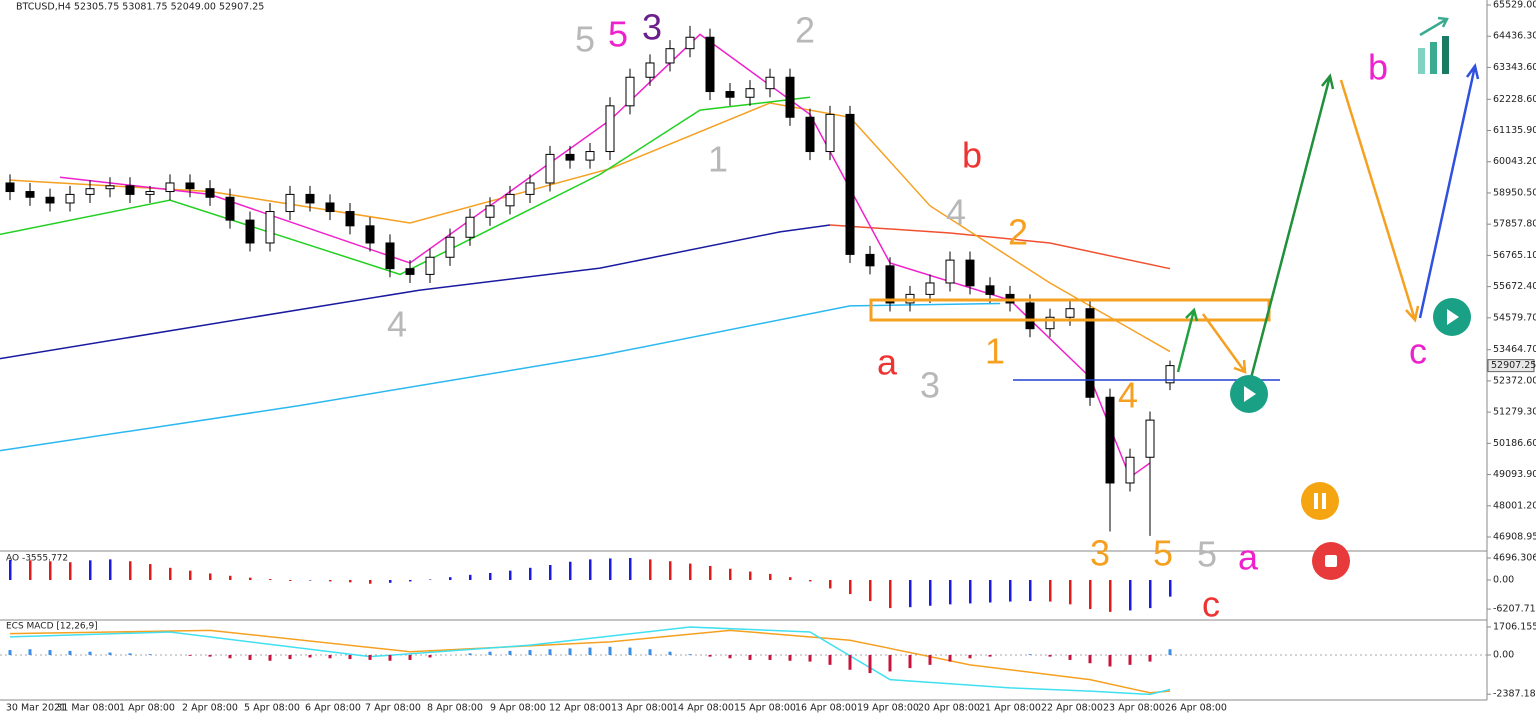  Describe the element at coordinates (1378, 67) in the screenshot. I see `wave-label: b` at that location.